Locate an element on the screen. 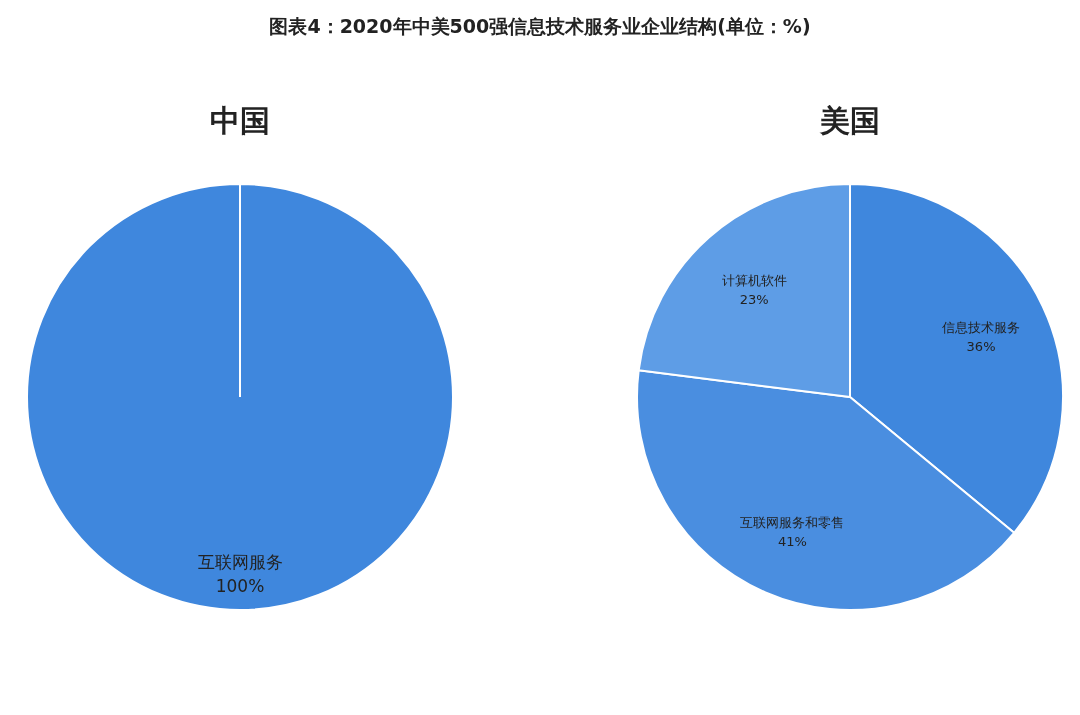 This screenshot has height=715, width=1080. data-label: 36% is located at coordinates (981, 347).